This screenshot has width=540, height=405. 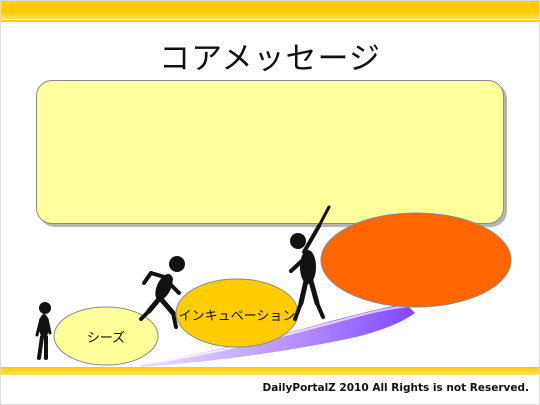 What do you see at coordinates (237, 316) in the screenshot?
I see `stage-label-incubation: インキュベーション` at bounding box center [237, 316].